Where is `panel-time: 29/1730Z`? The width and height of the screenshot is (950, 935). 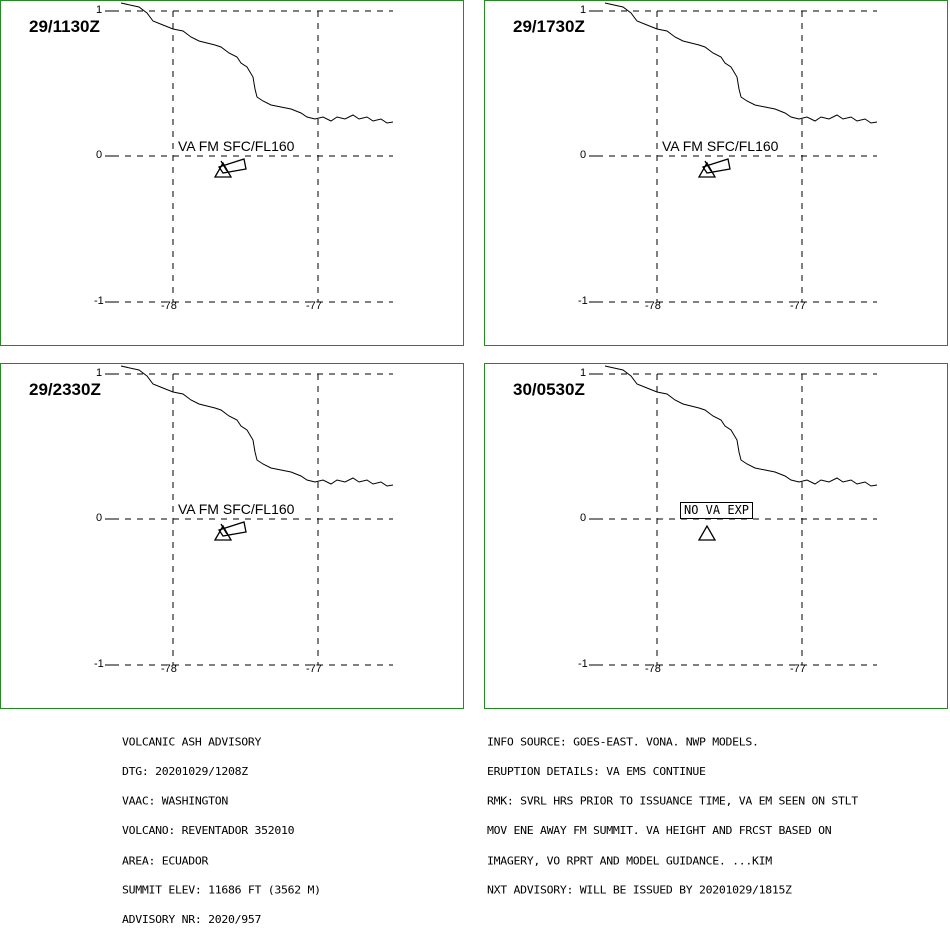
panel-time: 29/1730Z is located at coordinates (549, 26).